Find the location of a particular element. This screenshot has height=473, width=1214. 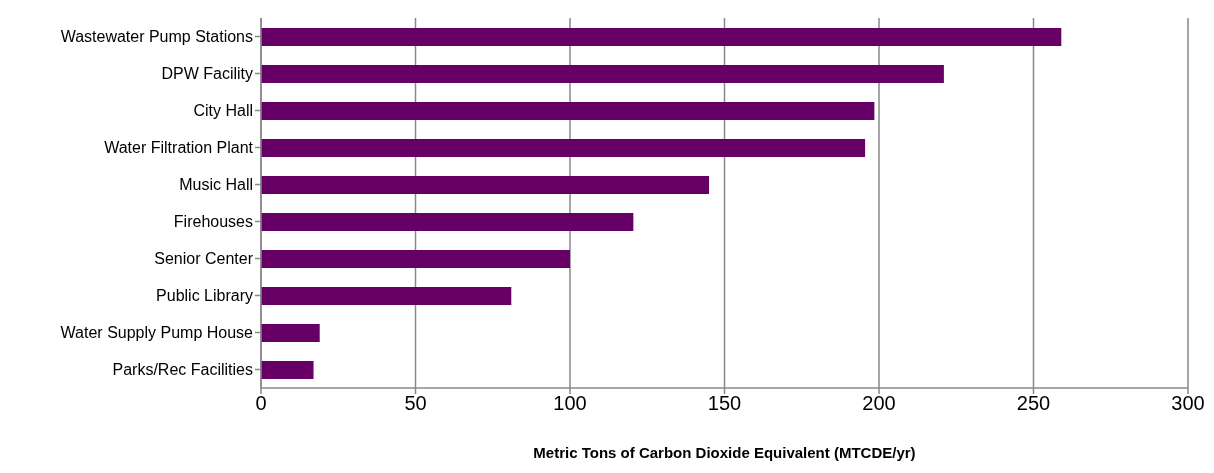

x-tick-label: 0 is located at coordinates (261, 403).